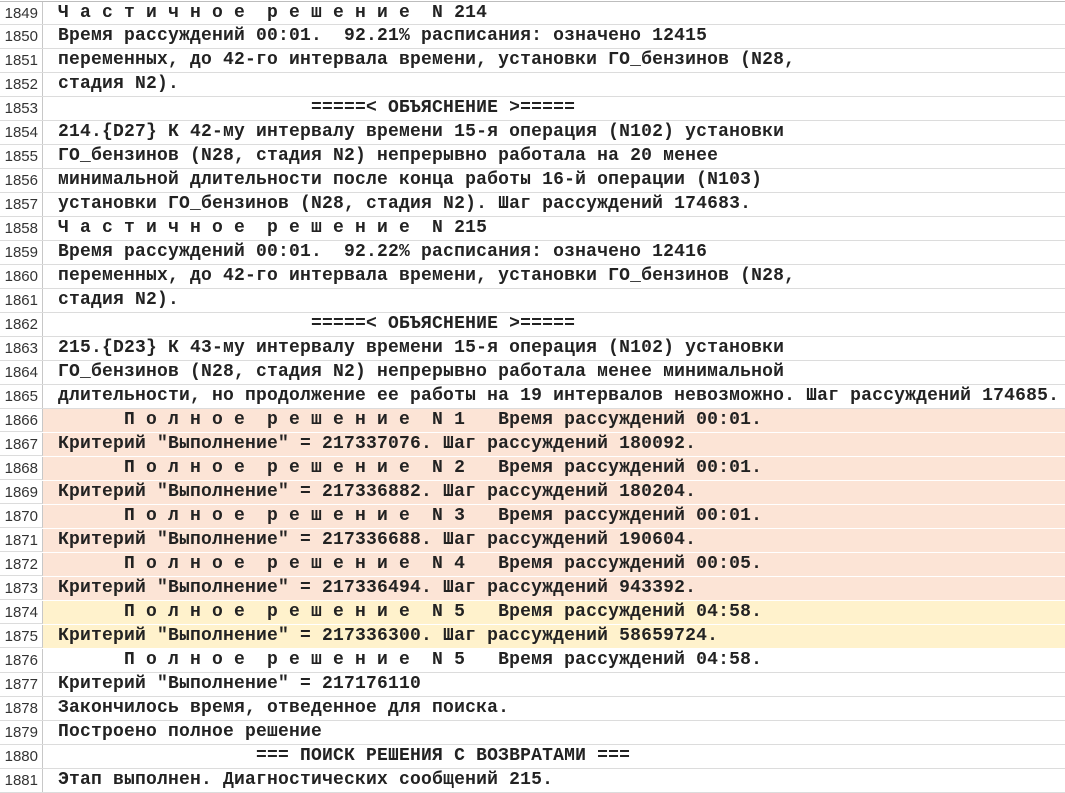 This screenshot has width=1065, height=793. I want to click on log-line: 1852 стадия N2)., so click(532, 85).